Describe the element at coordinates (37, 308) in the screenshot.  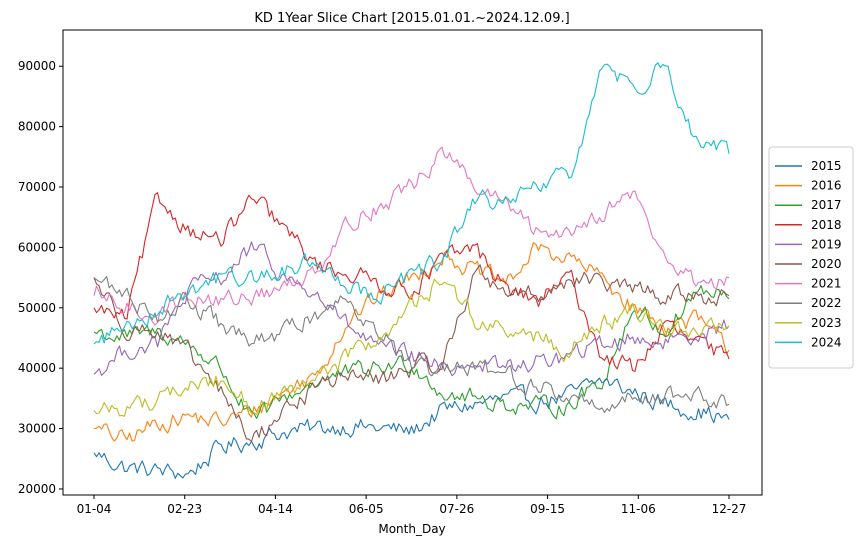
I see `y-tick-label: 50000` at that location.